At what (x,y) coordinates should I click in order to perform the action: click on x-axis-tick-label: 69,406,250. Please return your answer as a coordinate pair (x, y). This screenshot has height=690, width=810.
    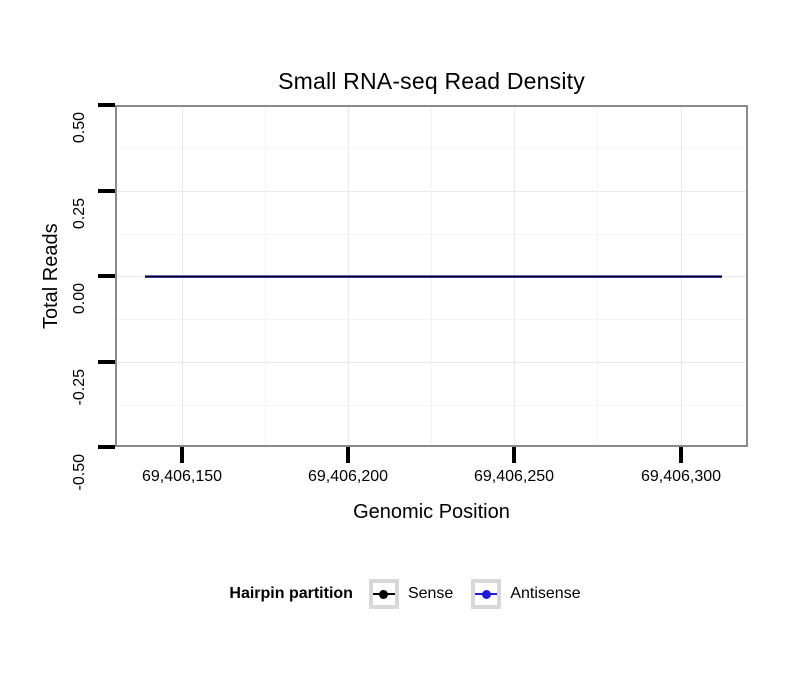
    Looking at the image, I should click on (514, 476).